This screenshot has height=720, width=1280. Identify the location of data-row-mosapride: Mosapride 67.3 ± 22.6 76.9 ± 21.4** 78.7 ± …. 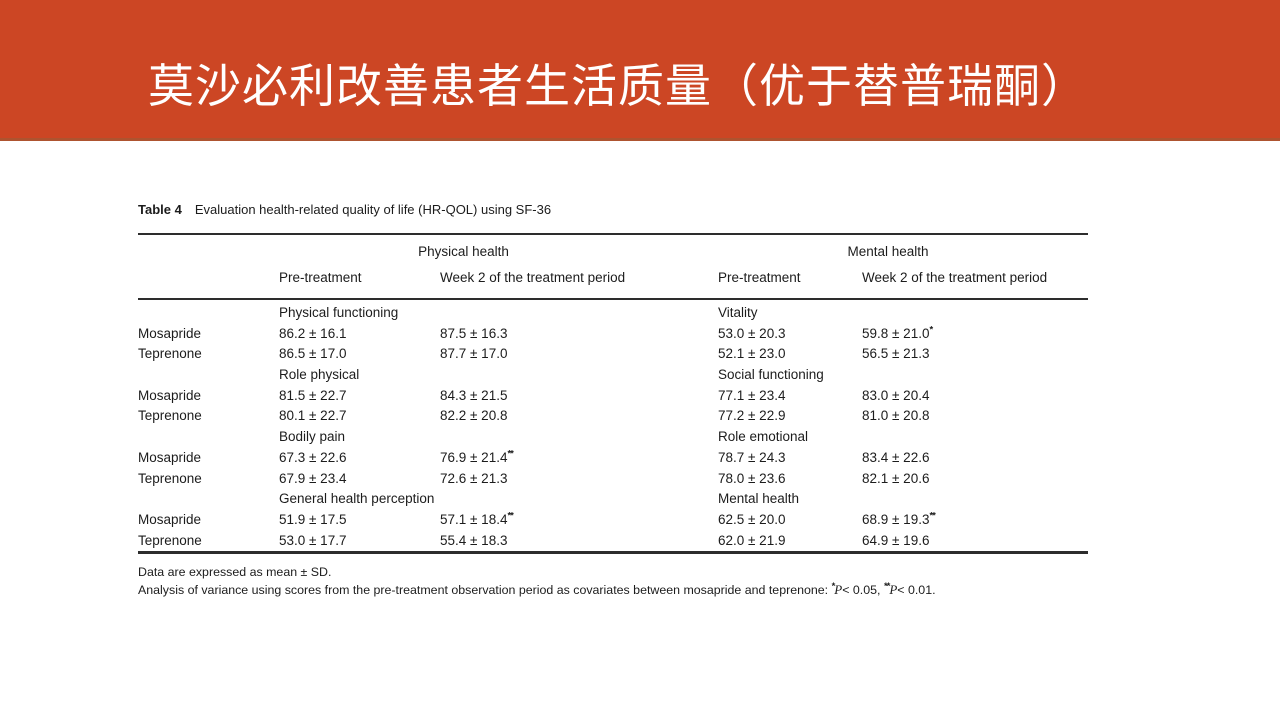
(613, 457).